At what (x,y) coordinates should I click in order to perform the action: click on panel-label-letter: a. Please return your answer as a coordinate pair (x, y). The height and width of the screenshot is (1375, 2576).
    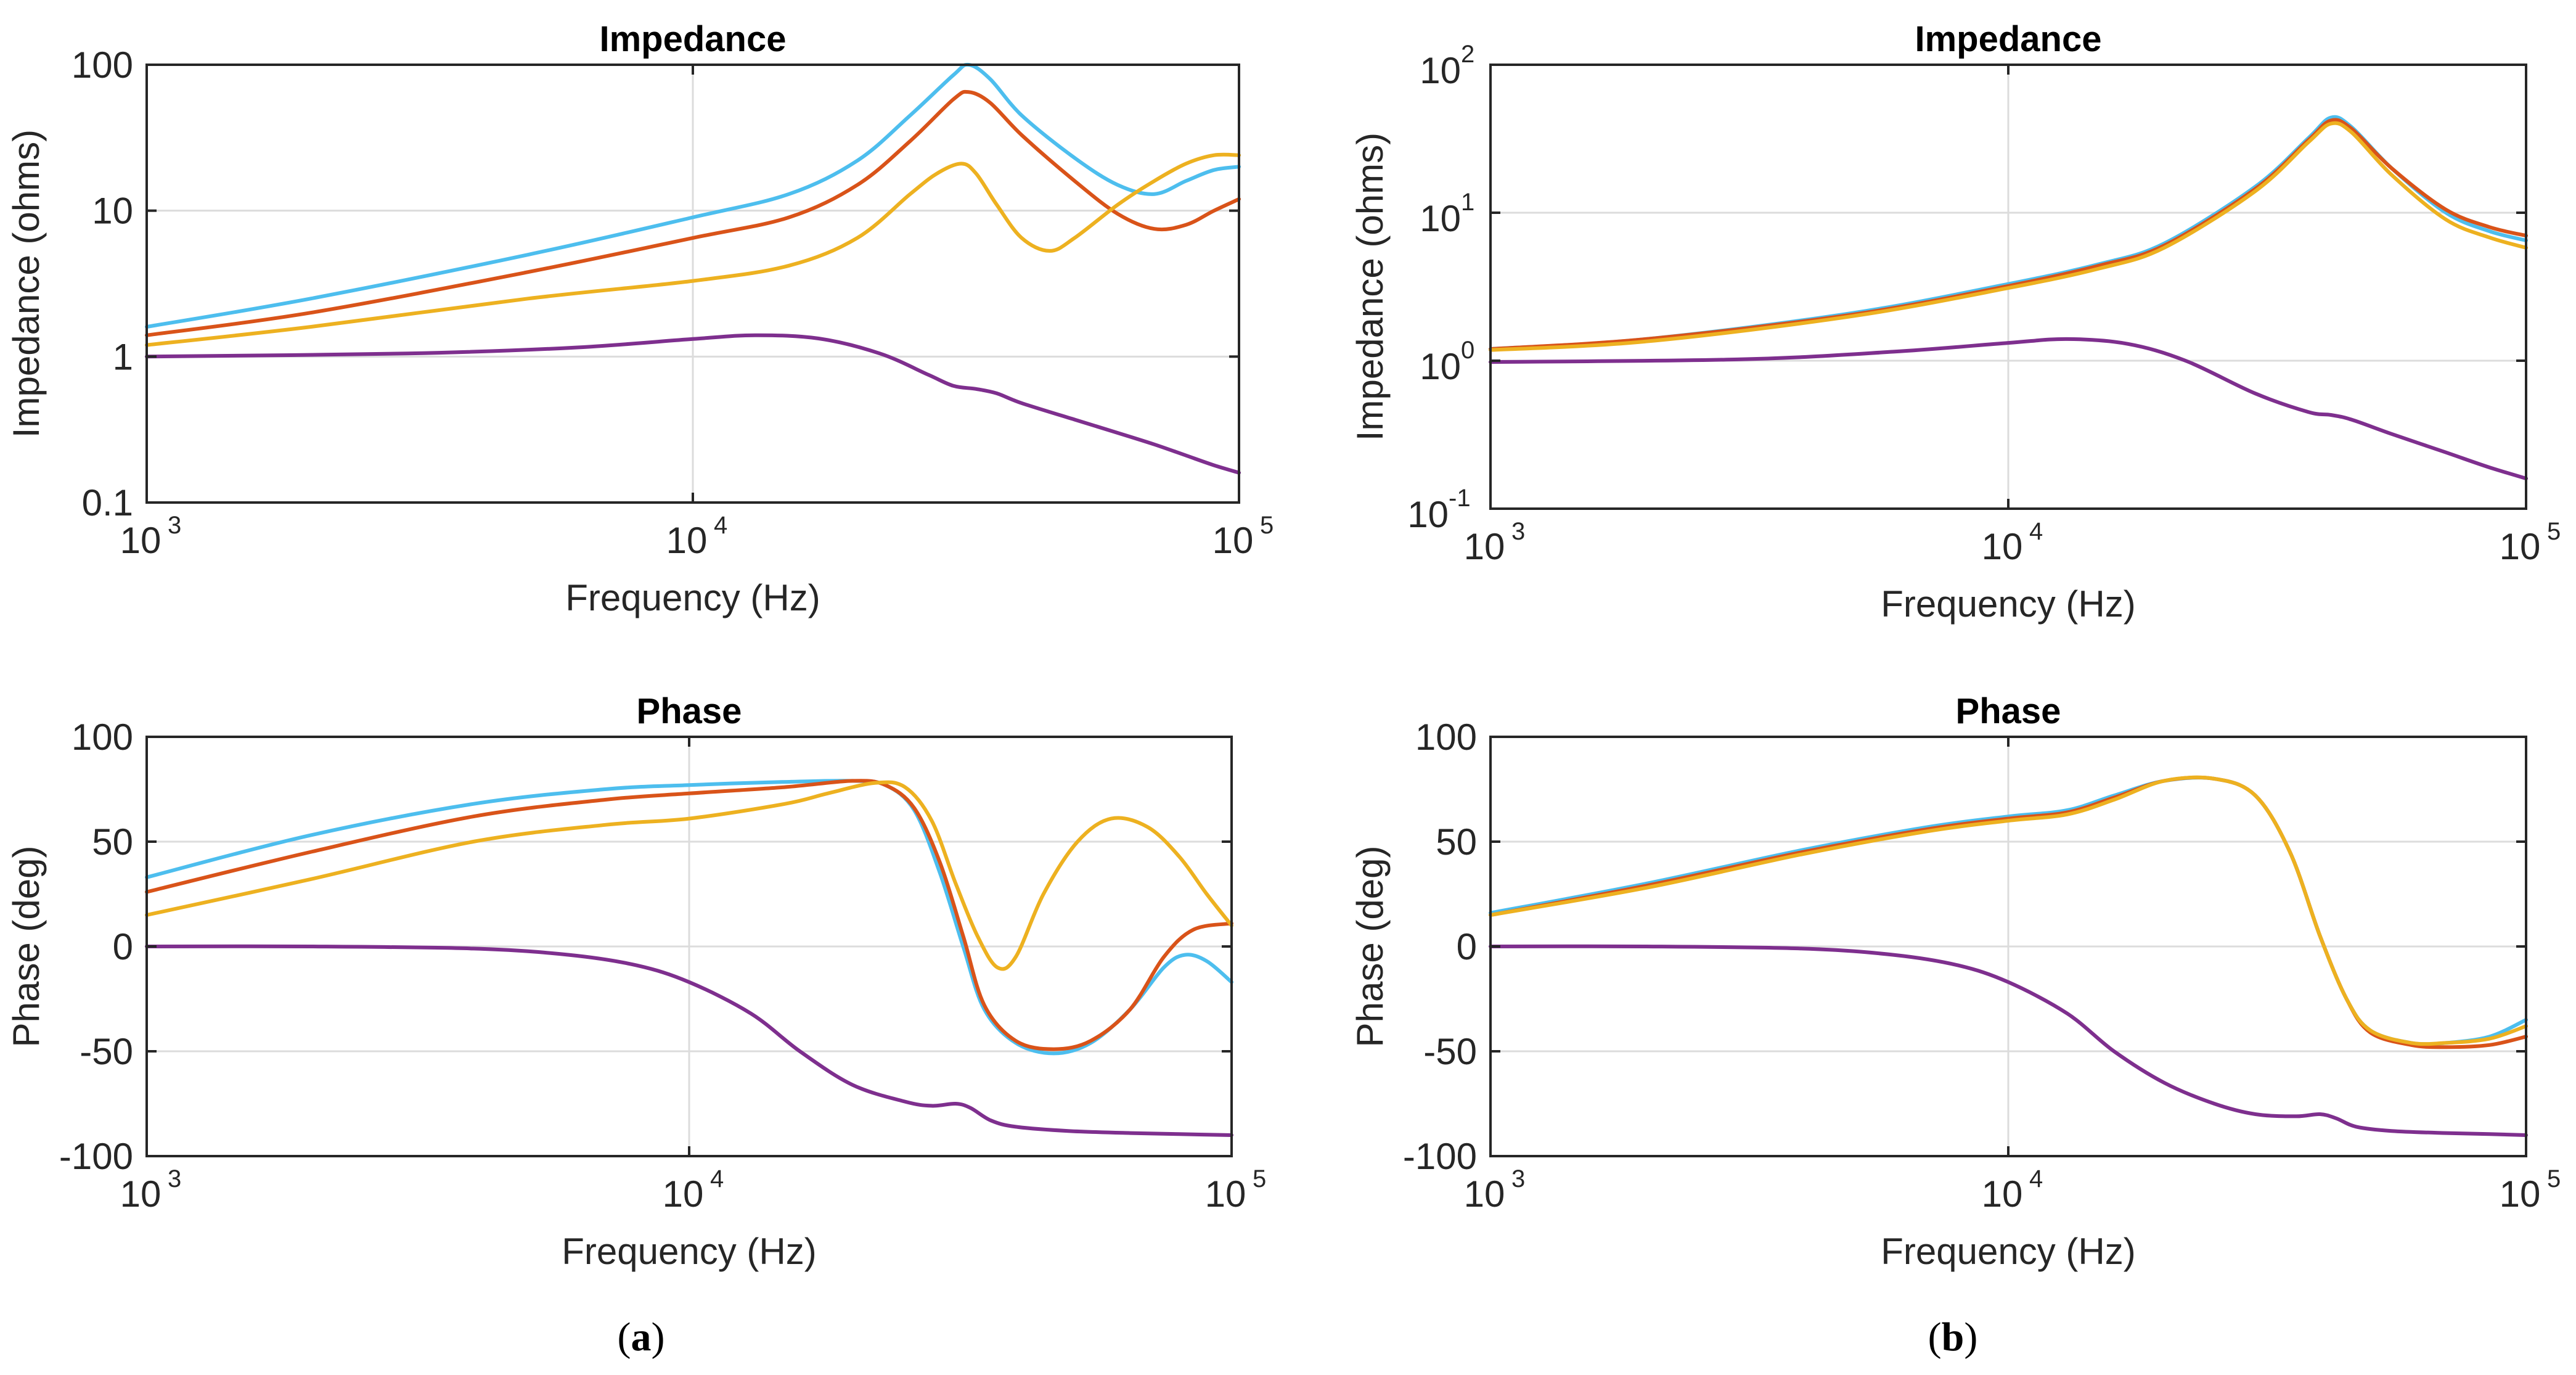
    Looking at the image, I should click on (641, 1337).